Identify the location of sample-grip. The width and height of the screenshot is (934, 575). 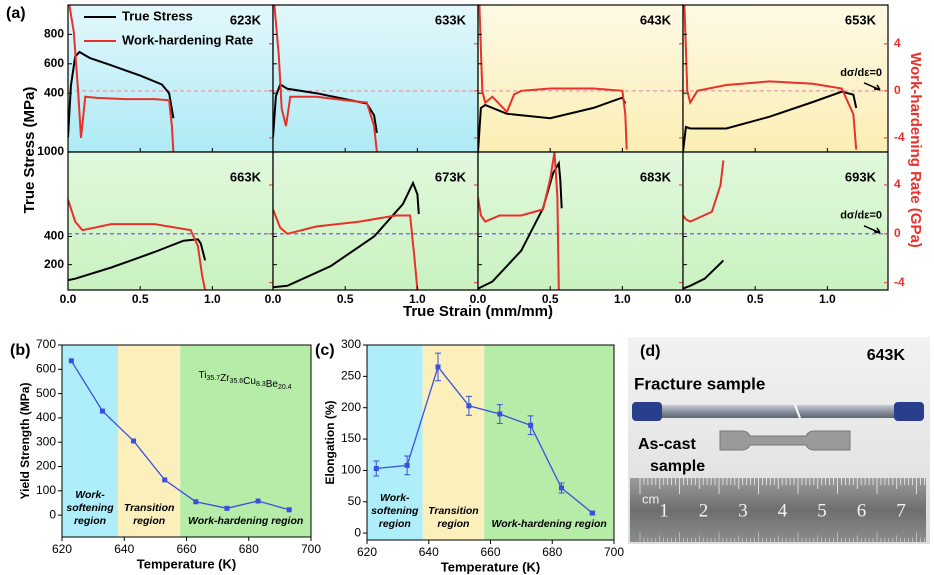
(647, 411).